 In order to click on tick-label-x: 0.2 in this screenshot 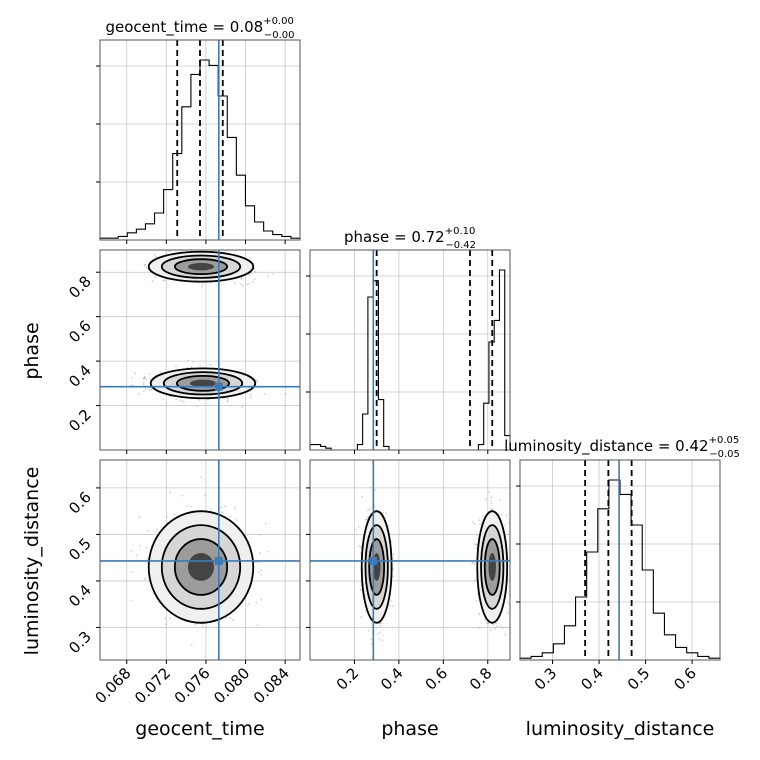, I will do `click(348, 679)`.